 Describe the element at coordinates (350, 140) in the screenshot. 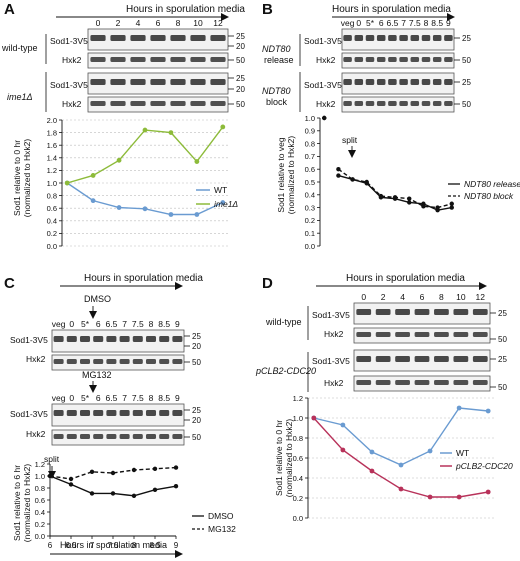

I see `svg-text: split` at that location.